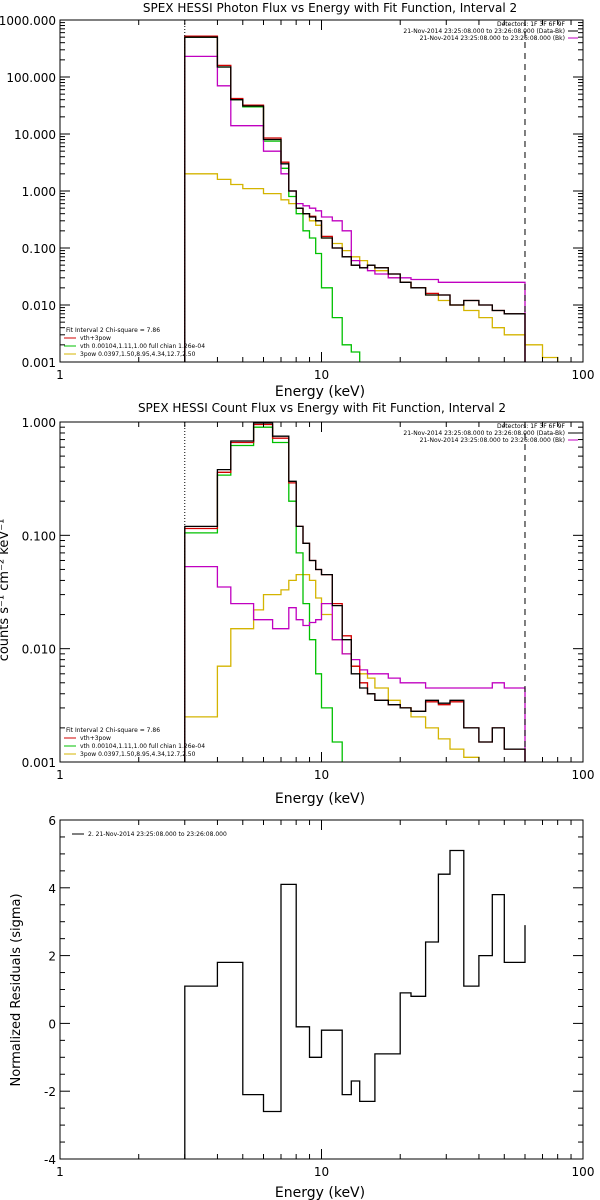  I want to click on y-tick-label: 10.000, so click(35, 135).